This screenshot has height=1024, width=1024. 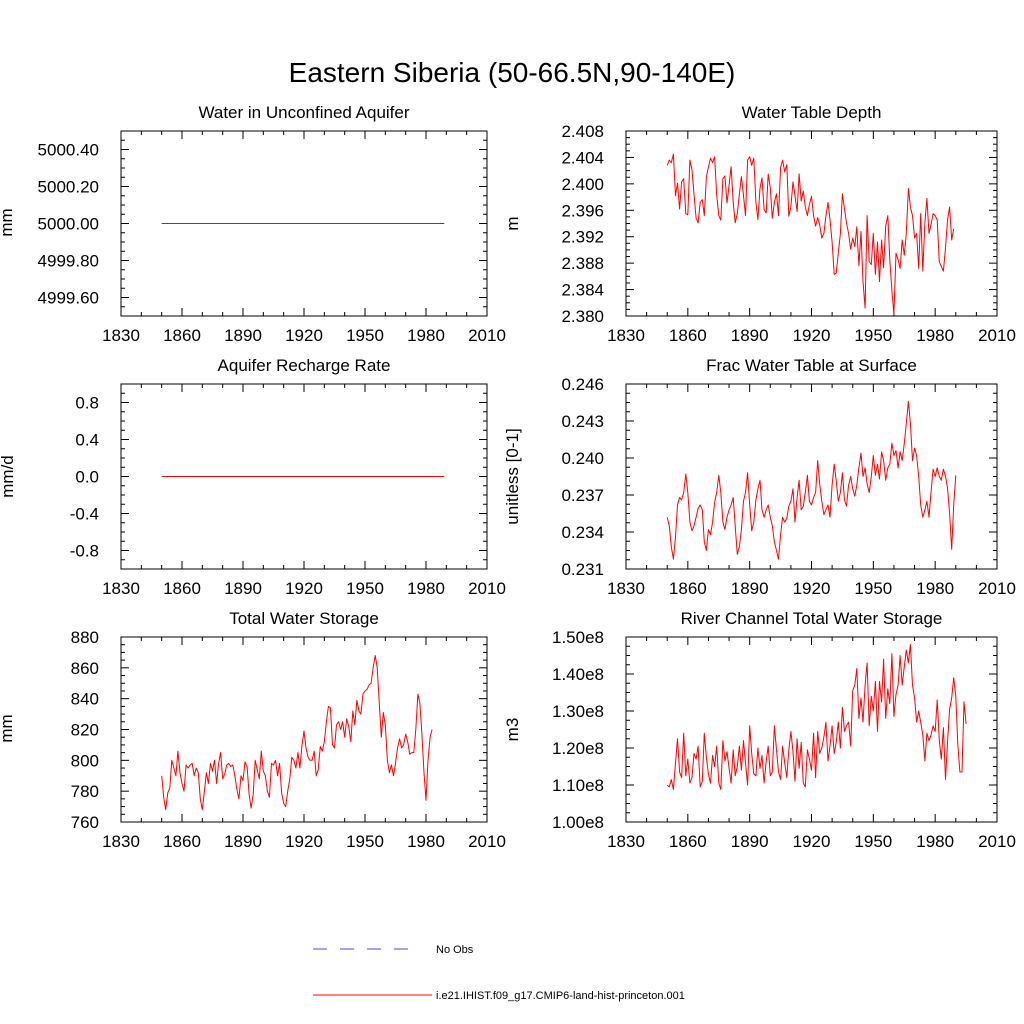 What do you see at coordinates (68, 224) in the screenshot?
I see `y-tick-label: 5000.00` at bounding box center [68, 224].